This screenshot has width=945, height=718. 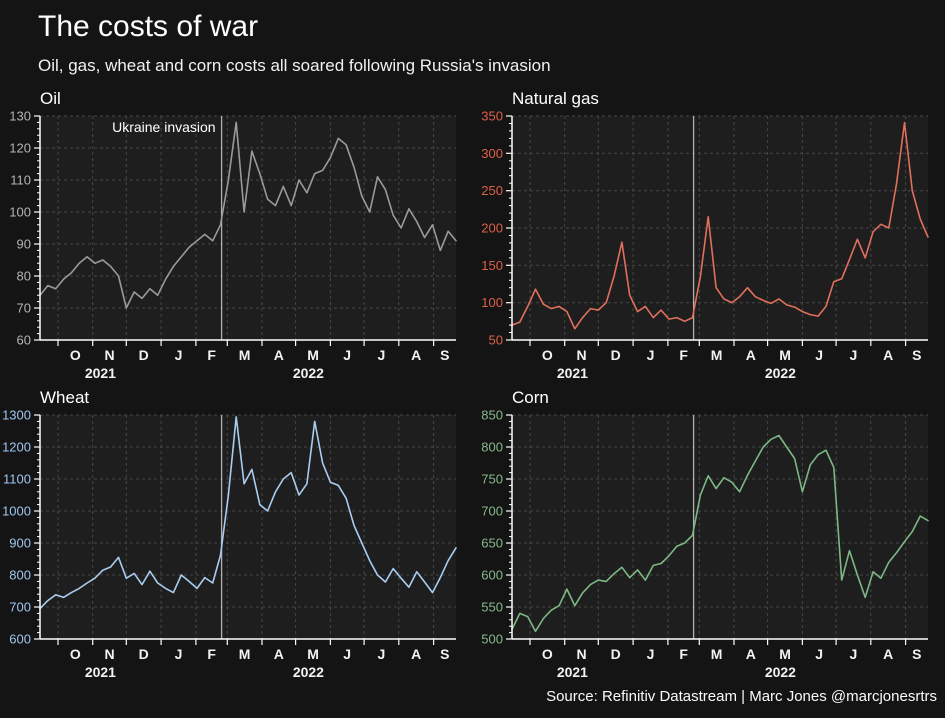 What do you see at coordinates (492, 190) in the screenshot?
I see `y-tick-label: 250` at bounding box center [492, 190].